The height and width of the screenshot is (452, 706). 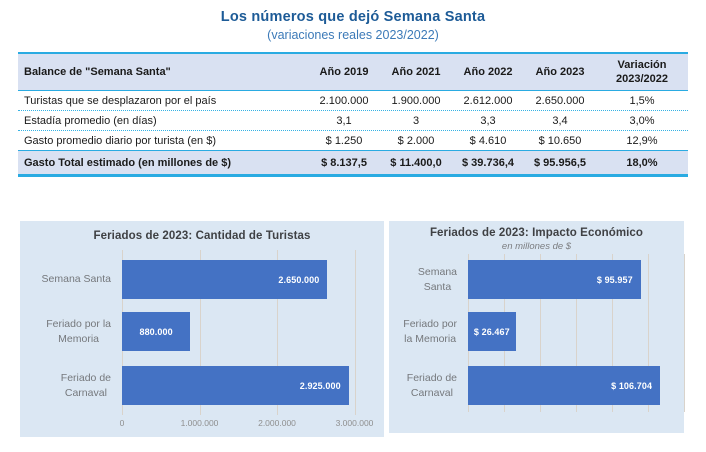 I want to click on cell-value: $ 1.250, so click(x=344, y=140).